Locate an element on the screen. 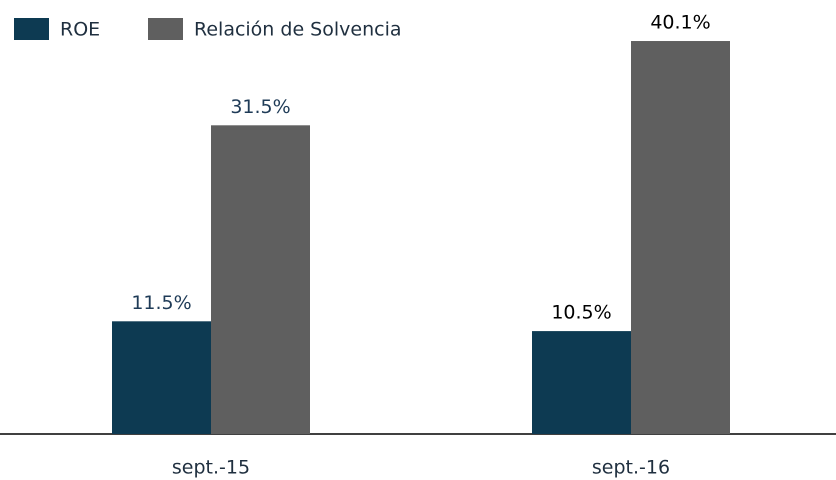 The width and height of the screenshot is (836, 480). data-label: 10.5% is located at coordinates (581, 313).